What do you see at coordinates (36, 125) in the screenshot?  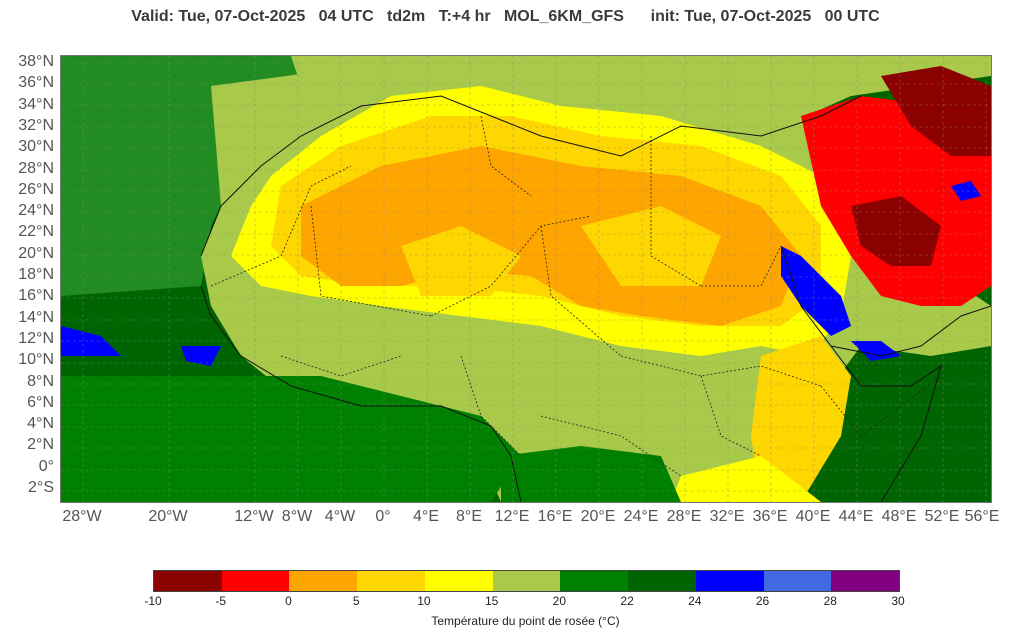 I see `latitude-label: 32°N` at bounding box center [36, 125].